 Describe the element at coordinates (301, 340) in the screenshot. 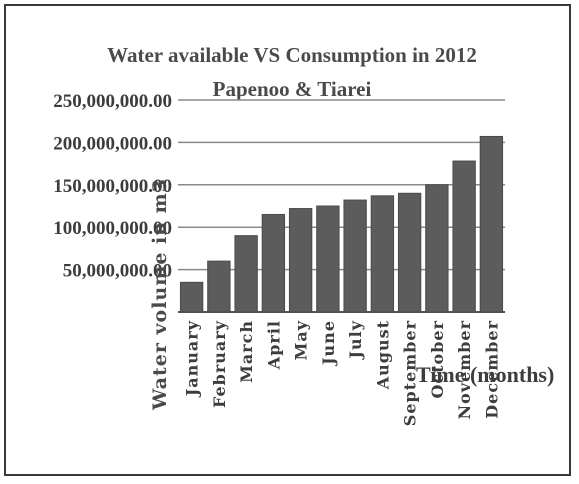

I see `x-tick-label: May` at that location.